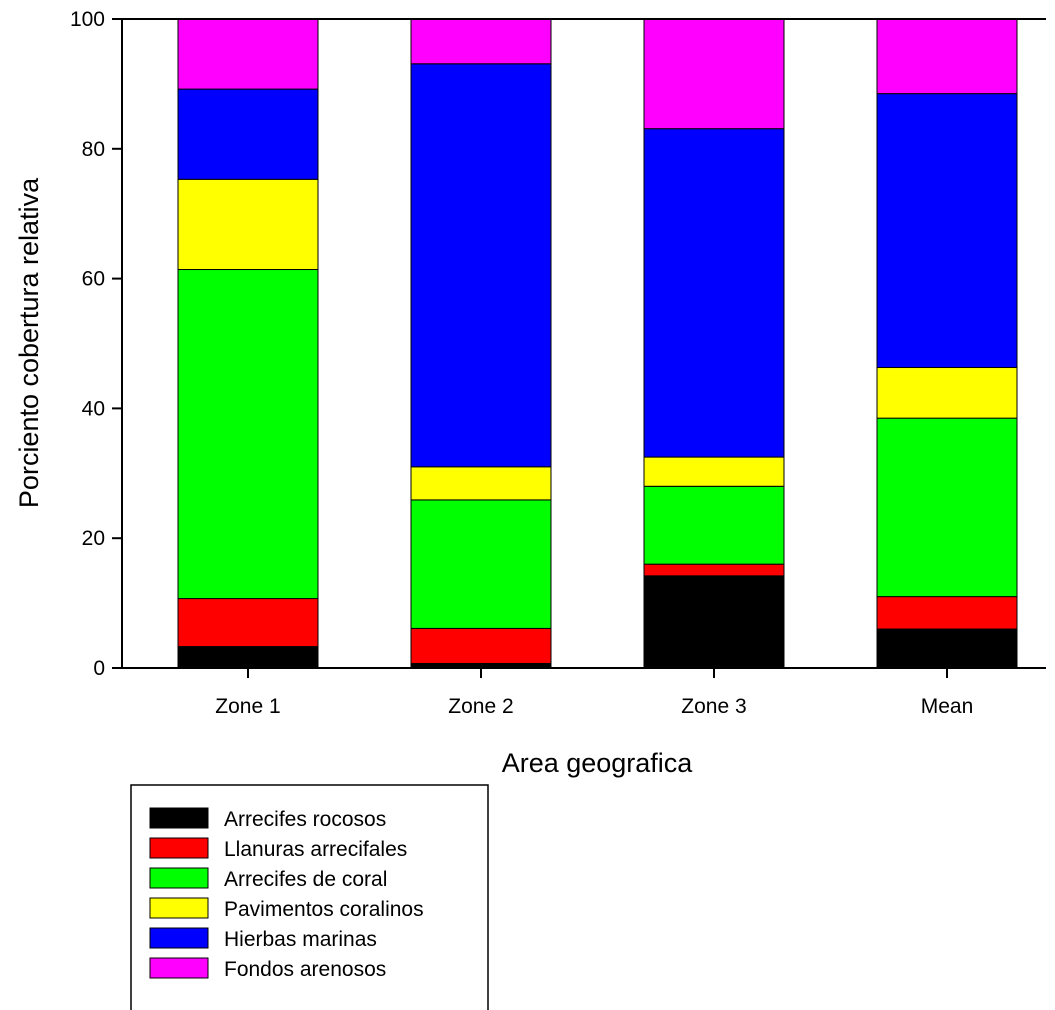 The width and height of the screenshot is (1055, 1010). I want to click on y-ticks: 0 20 40 60 80 100, so click(96, 344).